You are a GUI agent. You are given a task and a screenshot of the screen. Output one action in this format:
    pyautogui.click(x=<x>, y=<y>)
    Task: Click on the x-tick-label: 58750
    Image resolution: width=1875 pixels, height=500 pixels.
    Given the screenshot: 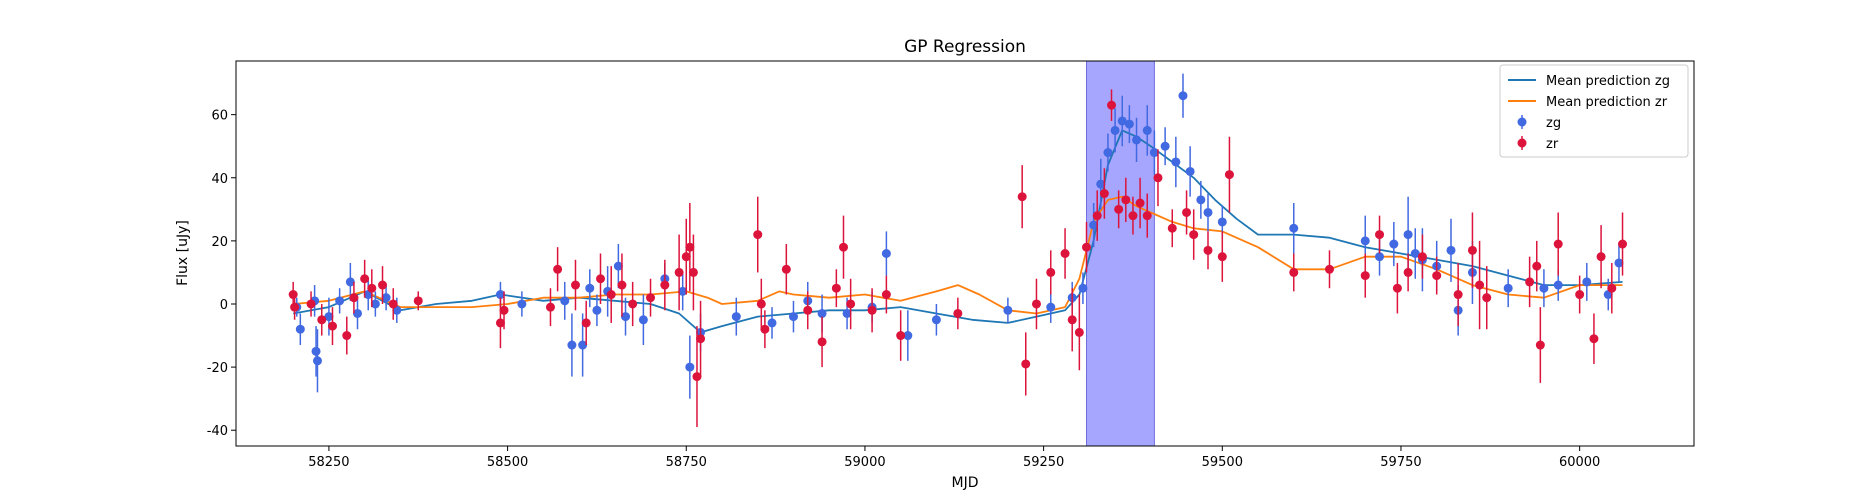 What is the action you would take?
    pyautogui.click(x=686, y=462)
    